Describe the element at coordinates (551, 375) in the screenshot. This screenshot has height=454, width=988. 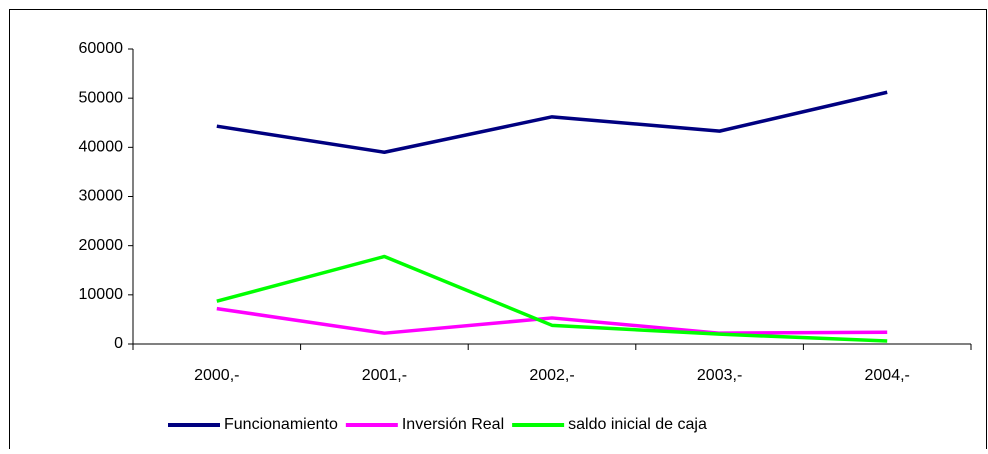
I see `x-tick-label: 2002,-` at that location.